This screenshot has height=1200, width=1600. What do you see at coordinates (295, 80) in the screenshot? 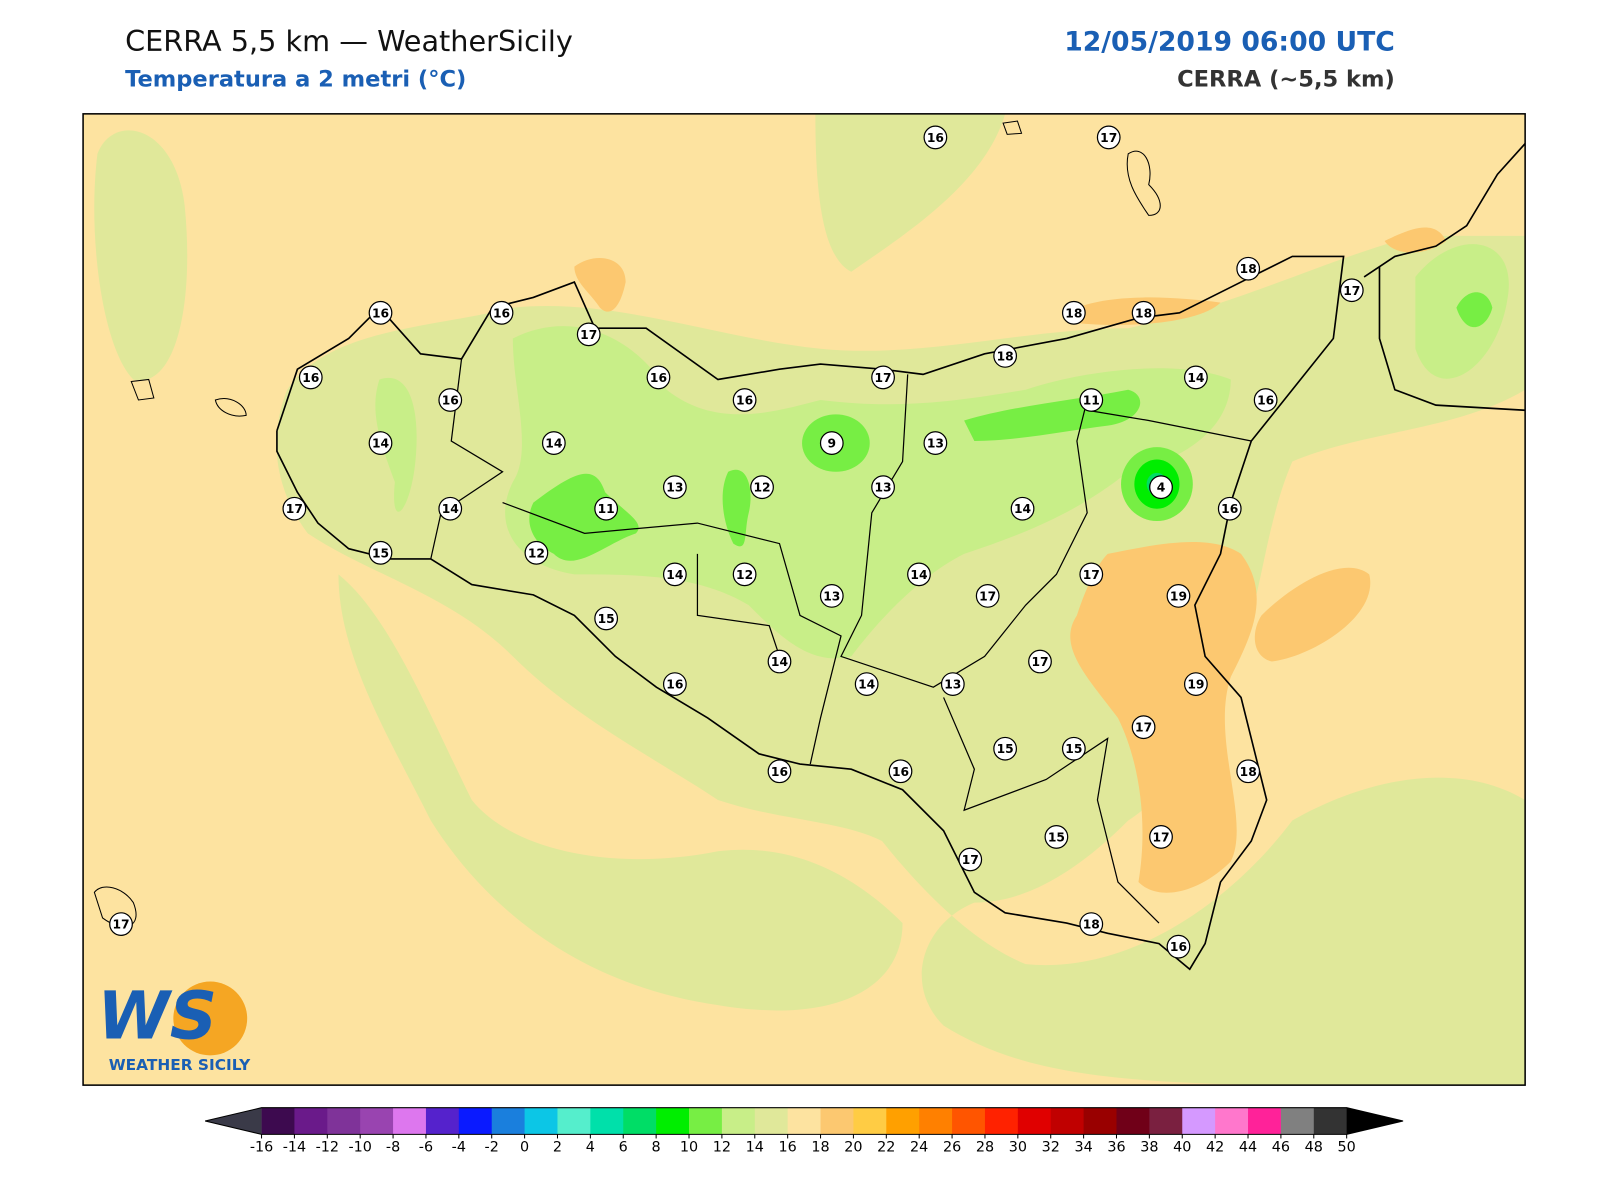
I see `subtitle: Temperatura a 2 metri (°C)` at bounding box center [295, 80].